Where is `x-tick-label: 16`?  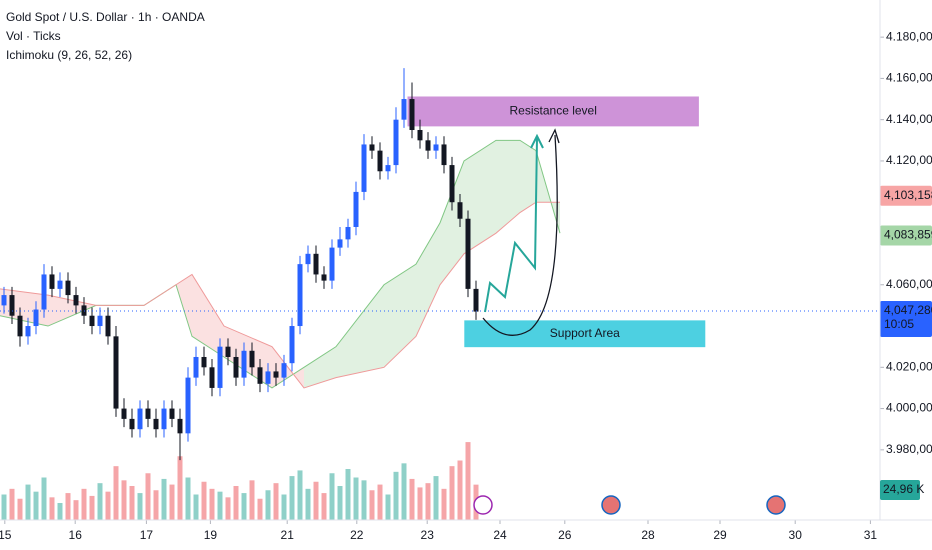 x-tick-label: 16 is located at coordinates (76, 535).